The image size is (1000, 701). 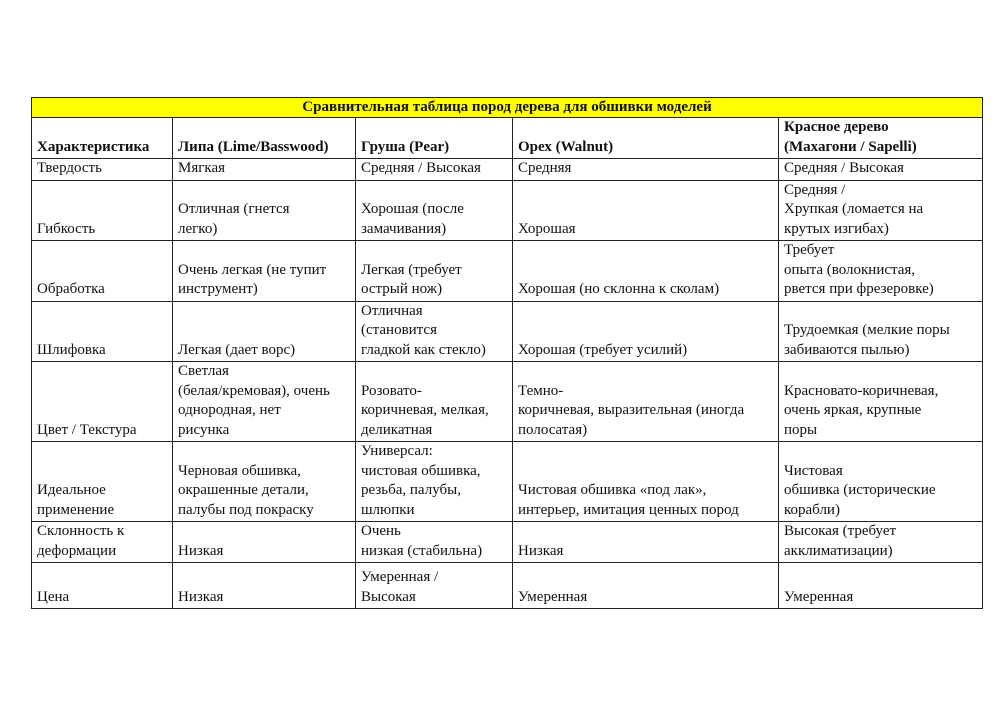 I want to click on table-cell: Хорошая, so click(x=645, y=210).